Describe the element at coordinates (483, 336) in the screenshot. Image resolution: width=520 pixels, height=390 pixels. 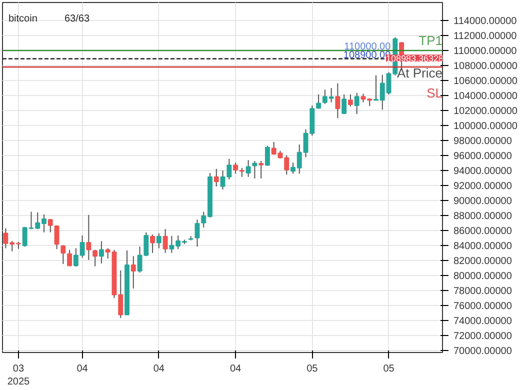
I see `y-tick-label: 72000.00000` at that location.